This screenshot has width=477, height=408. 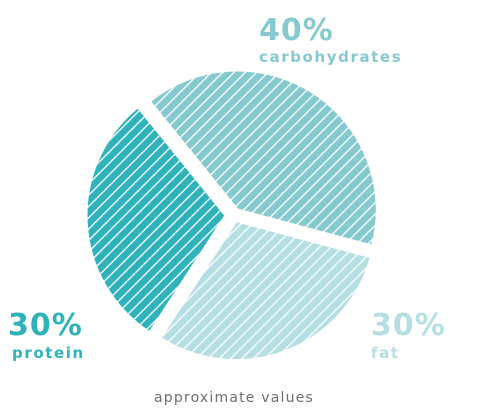 I want to click on footnote-approximate-values: approximate values, so click(x=234, y=398).